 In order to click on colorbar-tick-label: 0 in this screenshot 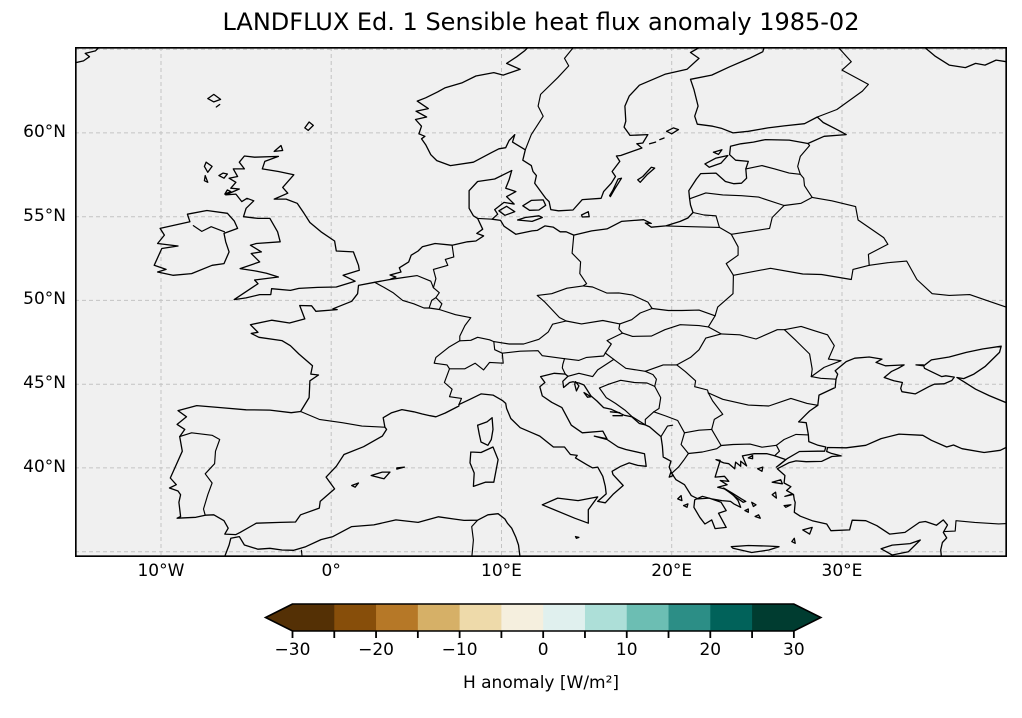, I will do `click(543, 650)`.